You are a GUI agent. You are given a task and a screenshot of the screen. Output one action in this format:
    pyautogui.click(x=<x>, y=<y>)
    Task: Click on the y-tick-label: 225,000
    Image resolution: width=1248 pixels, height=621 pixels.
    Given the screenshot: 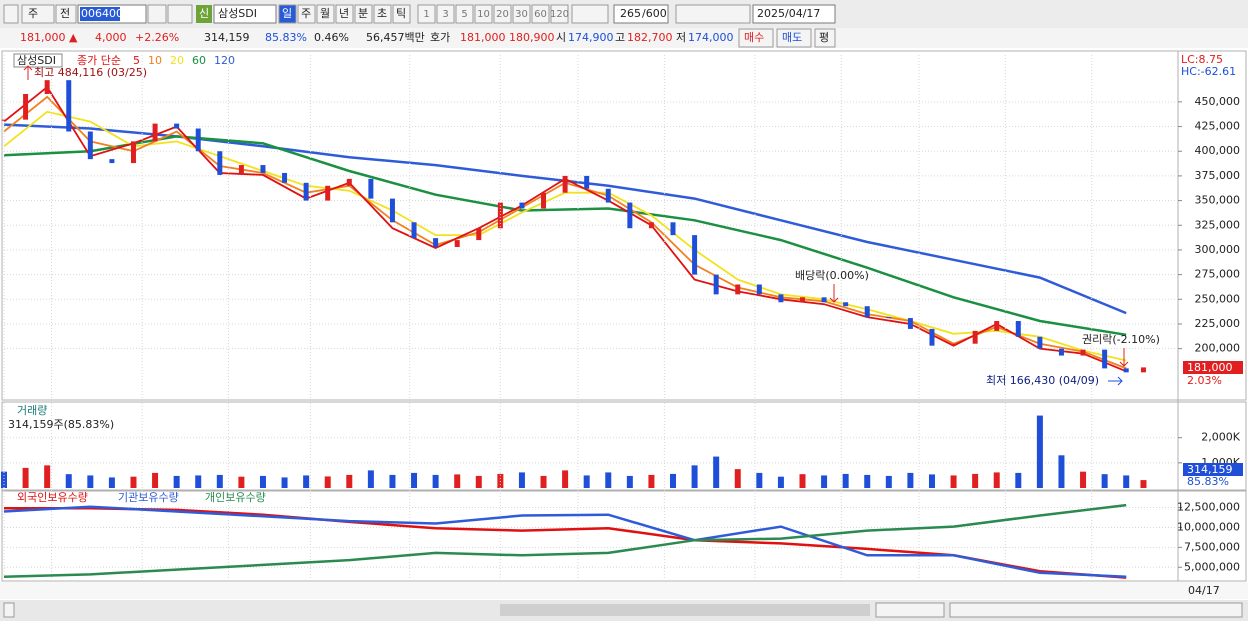 What is the action you would take?
    pyautogui.click(x=1218, y=323)
    